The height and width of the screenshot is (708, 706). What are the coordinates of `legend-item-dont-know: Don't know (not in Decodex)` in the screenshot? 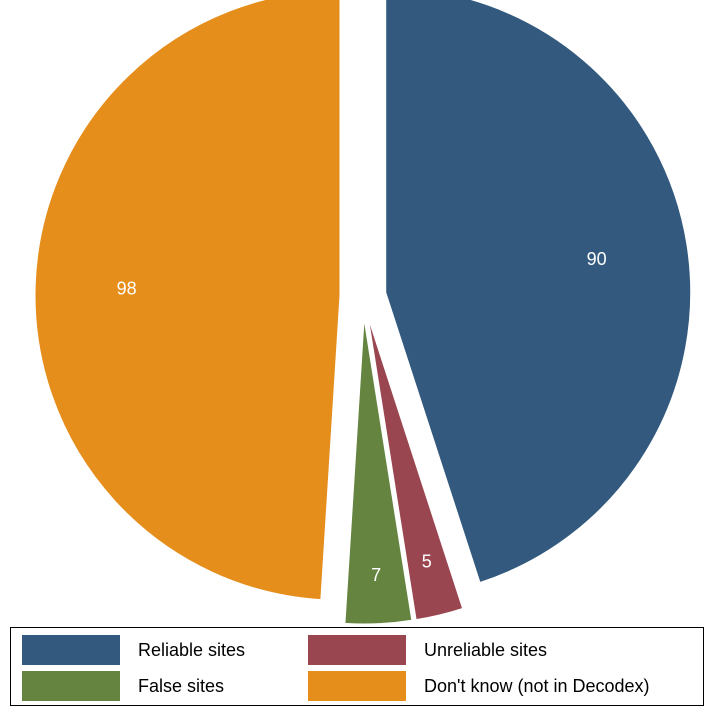 It's located at (479, 686).